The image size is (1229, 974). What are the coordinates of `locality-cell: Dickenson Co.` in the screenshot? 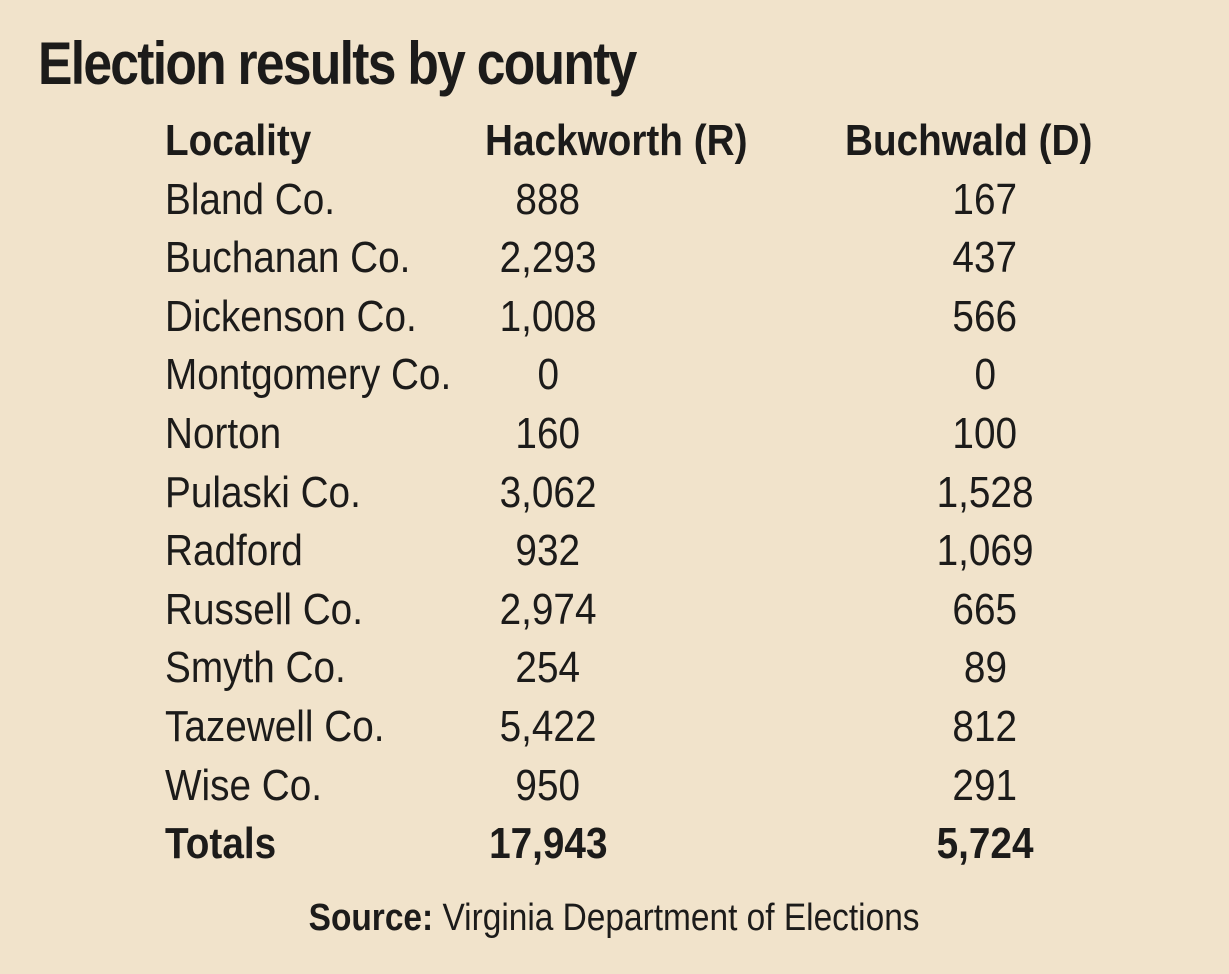 It's located at (291, 316).